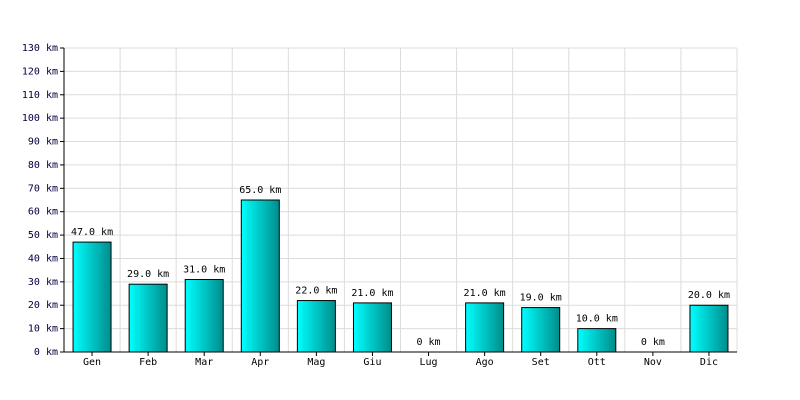 The image size is (800, 400). What do you see at coordinates (43, 235) in the screenshot?
I see `y-tick-label: 50 km` at bounding box center [43, 235].